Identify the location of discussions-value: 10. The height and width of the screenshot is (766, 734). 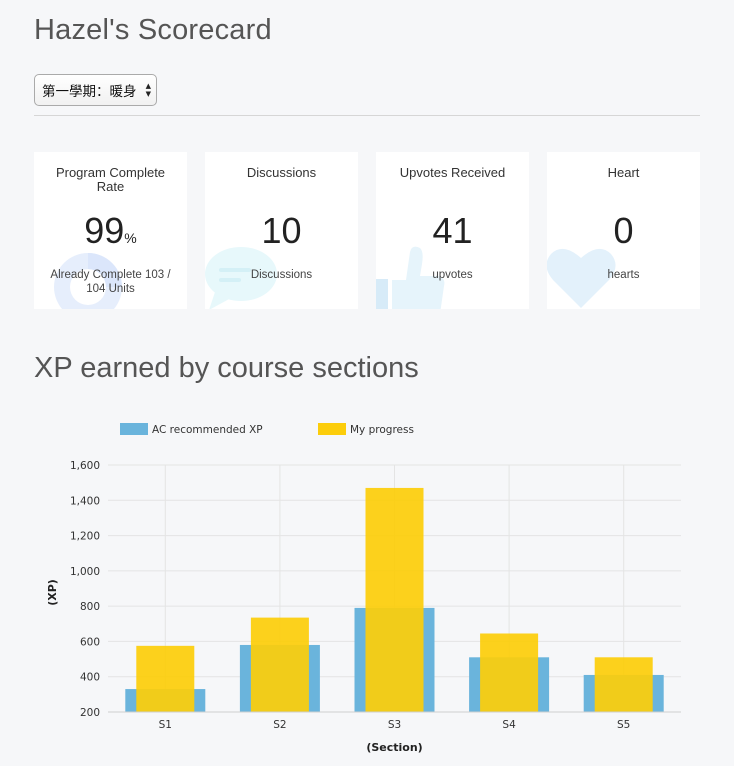
(281, 230).